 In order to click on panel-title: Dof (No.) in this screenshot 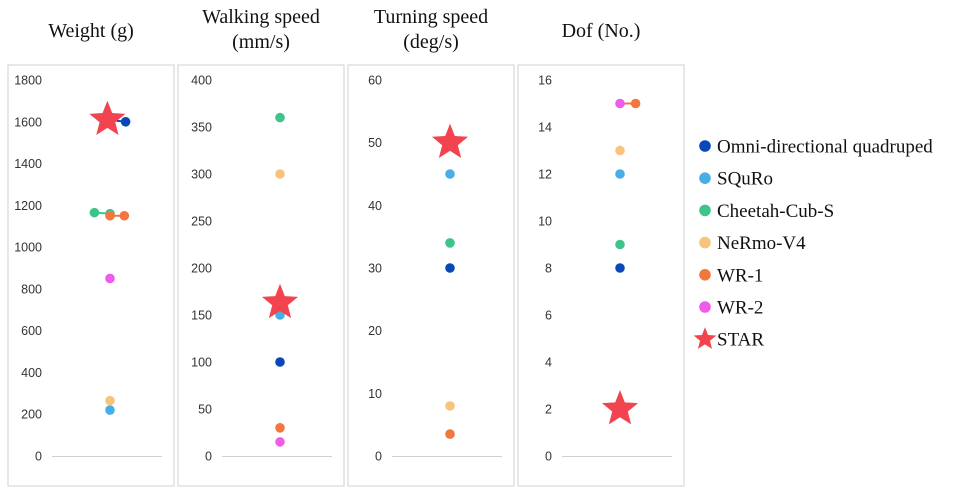, I will do `click(601, 31)`.